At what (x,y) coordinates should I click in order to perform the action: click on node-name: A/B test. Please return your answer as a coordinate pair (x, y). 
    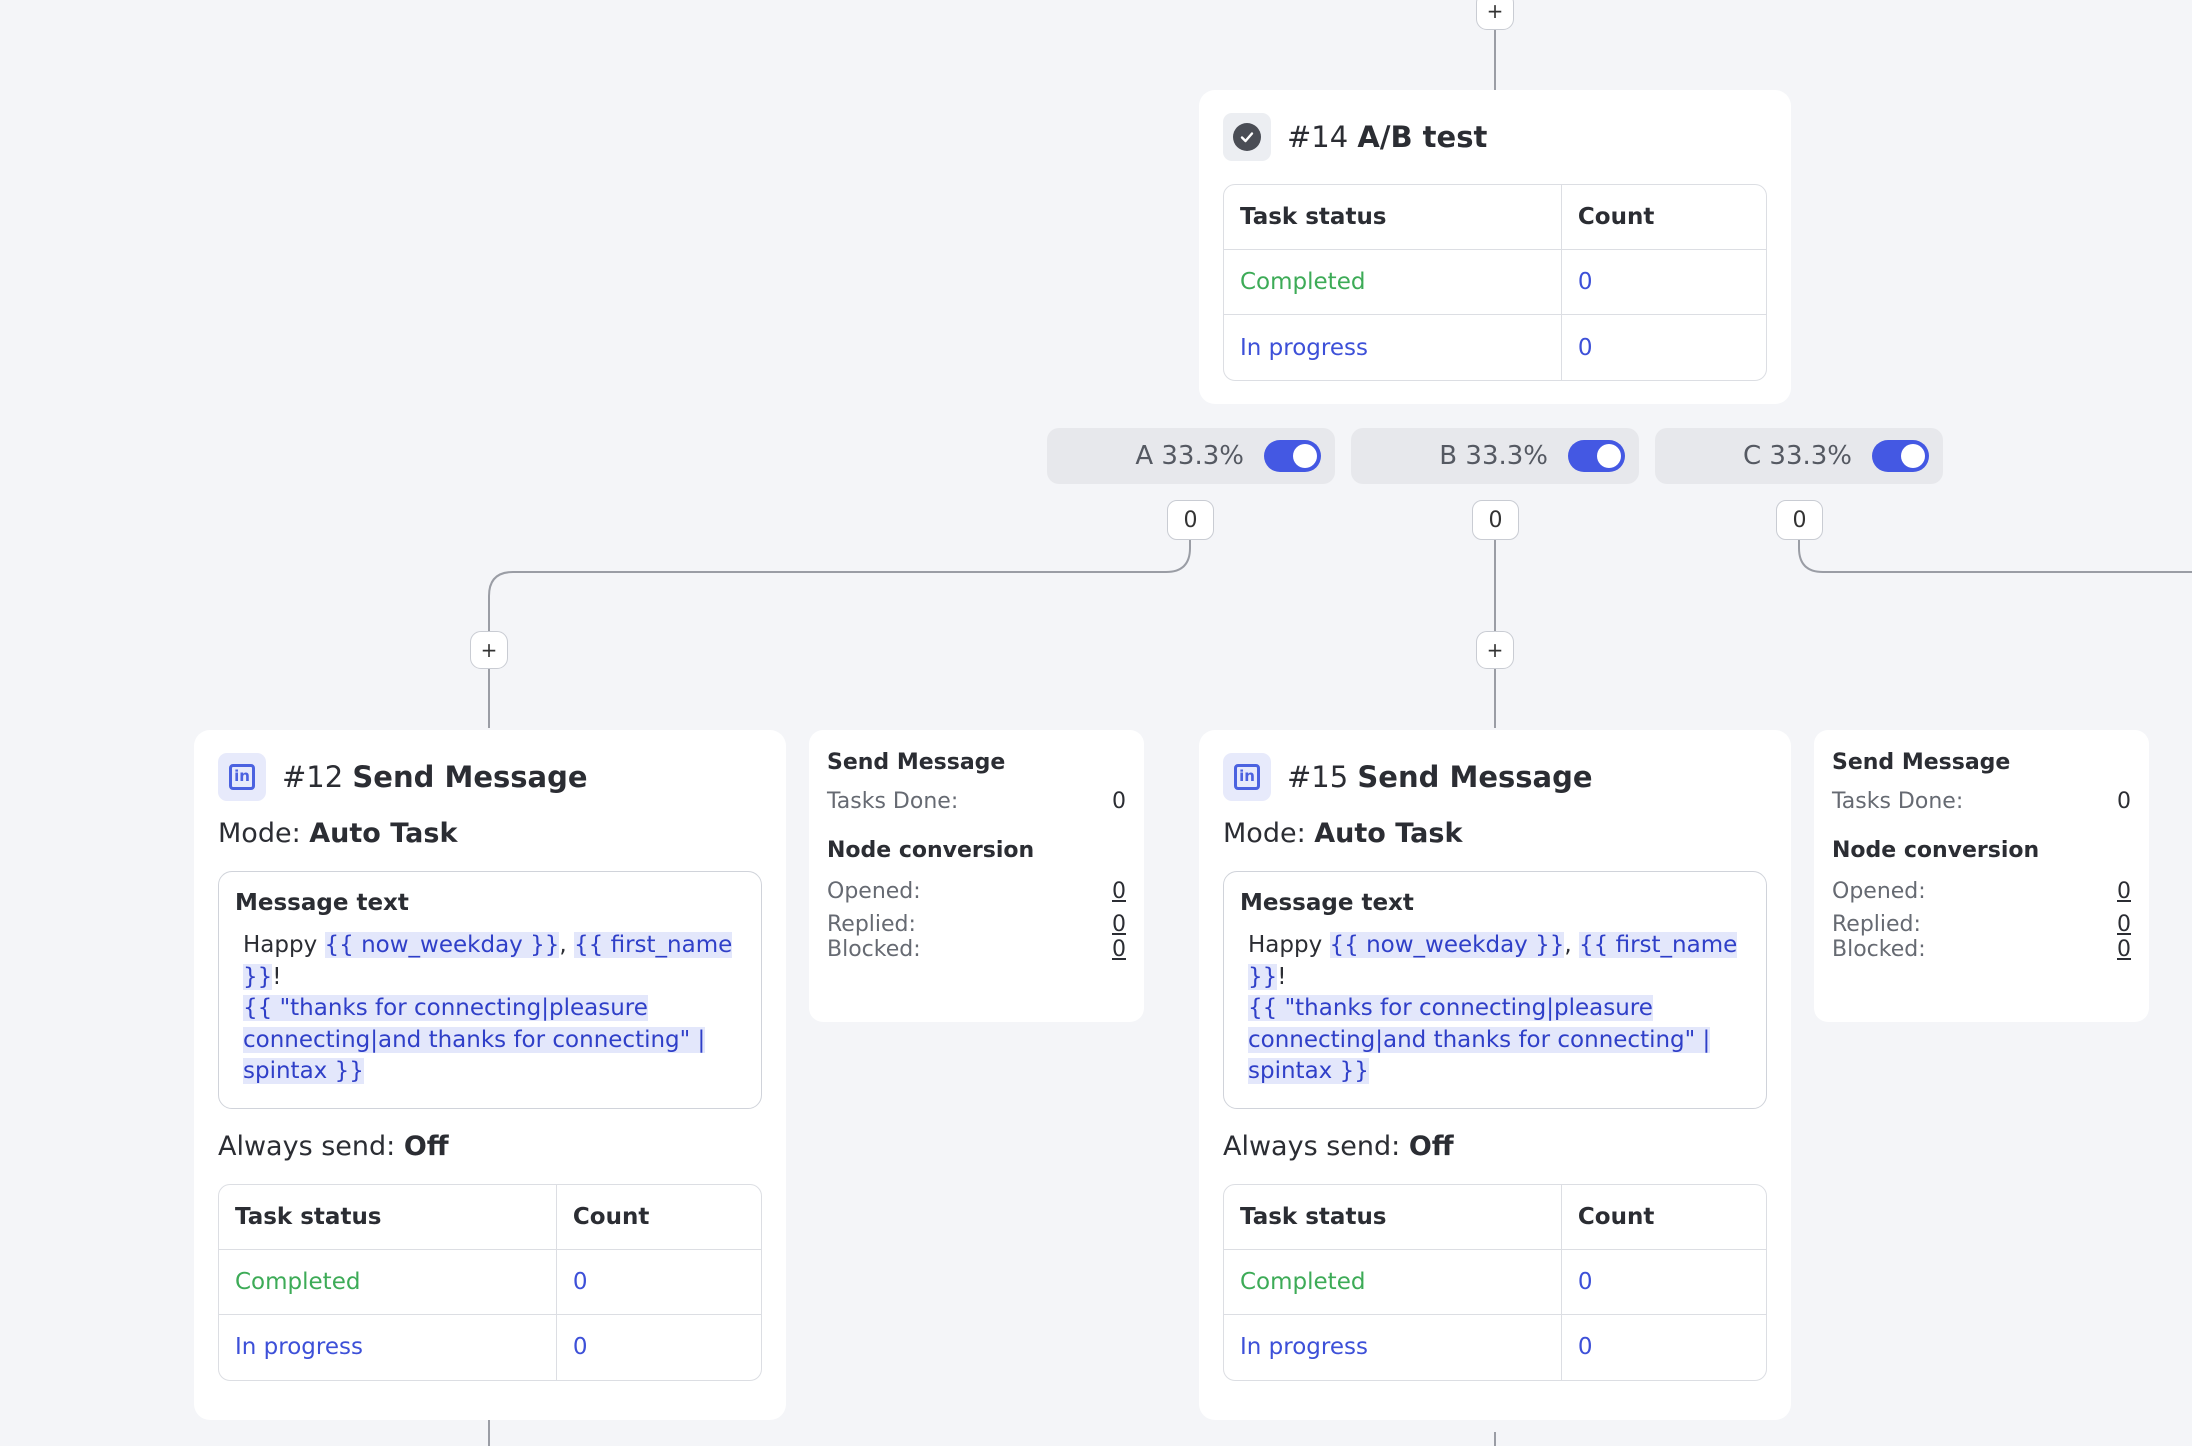
    Looking at the image, I should click on (1422, 137).